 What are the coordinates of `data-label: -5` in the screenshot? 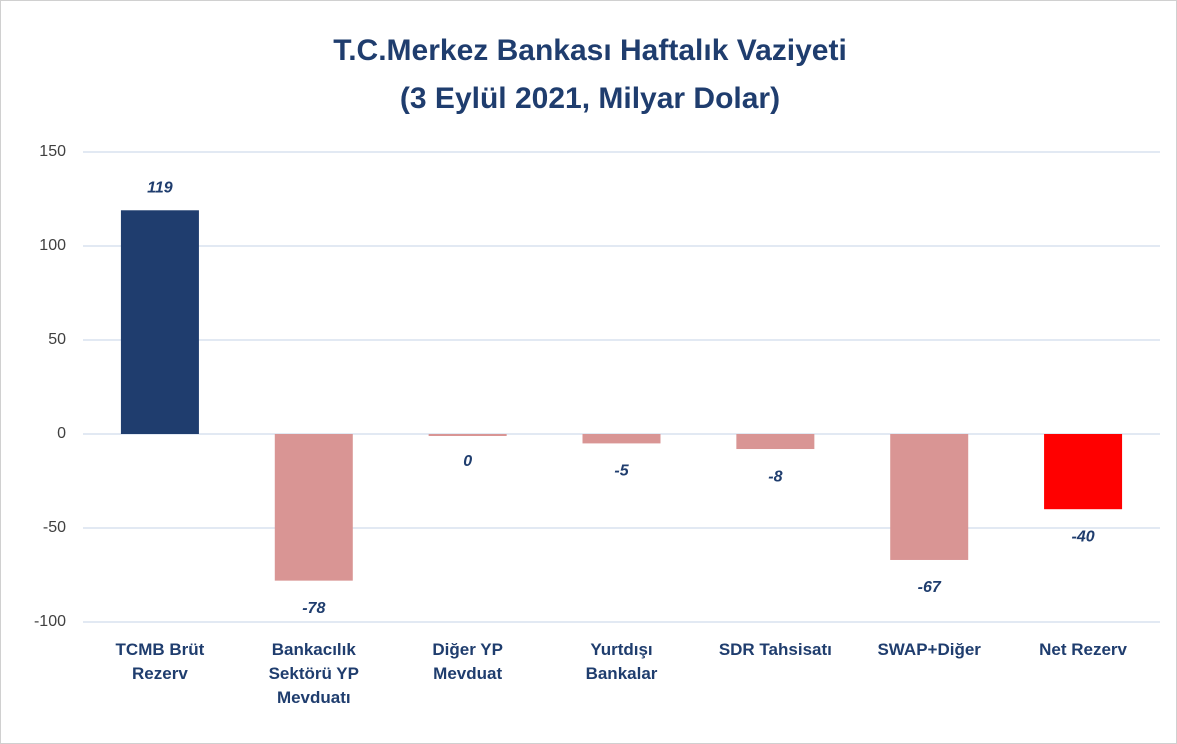 It's located at (621, 471).